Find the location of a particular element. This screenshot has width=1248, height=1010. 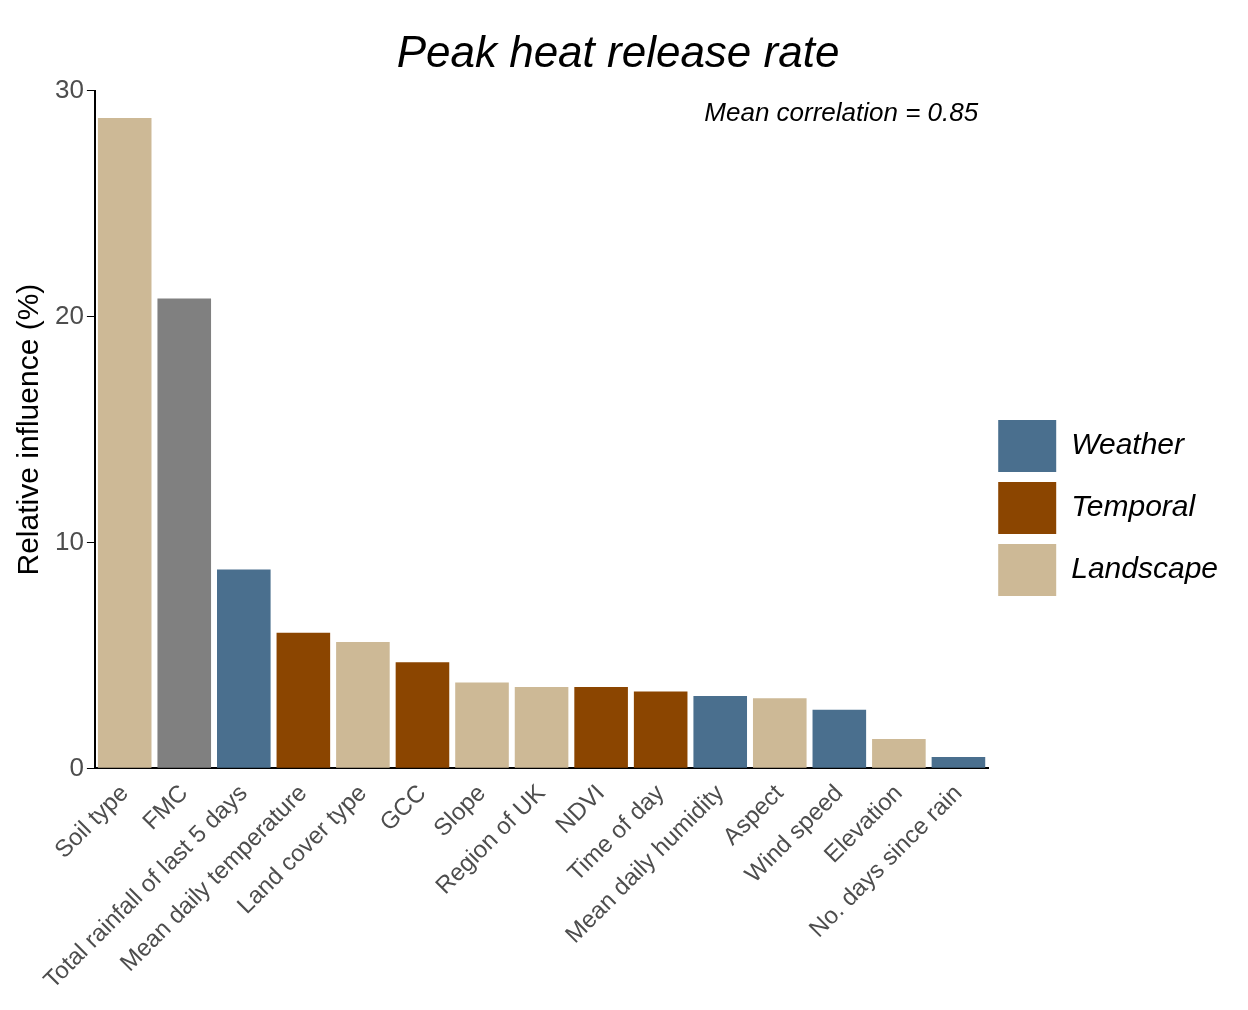

y-tick-label: 20 is located at coordinates (69, 314).